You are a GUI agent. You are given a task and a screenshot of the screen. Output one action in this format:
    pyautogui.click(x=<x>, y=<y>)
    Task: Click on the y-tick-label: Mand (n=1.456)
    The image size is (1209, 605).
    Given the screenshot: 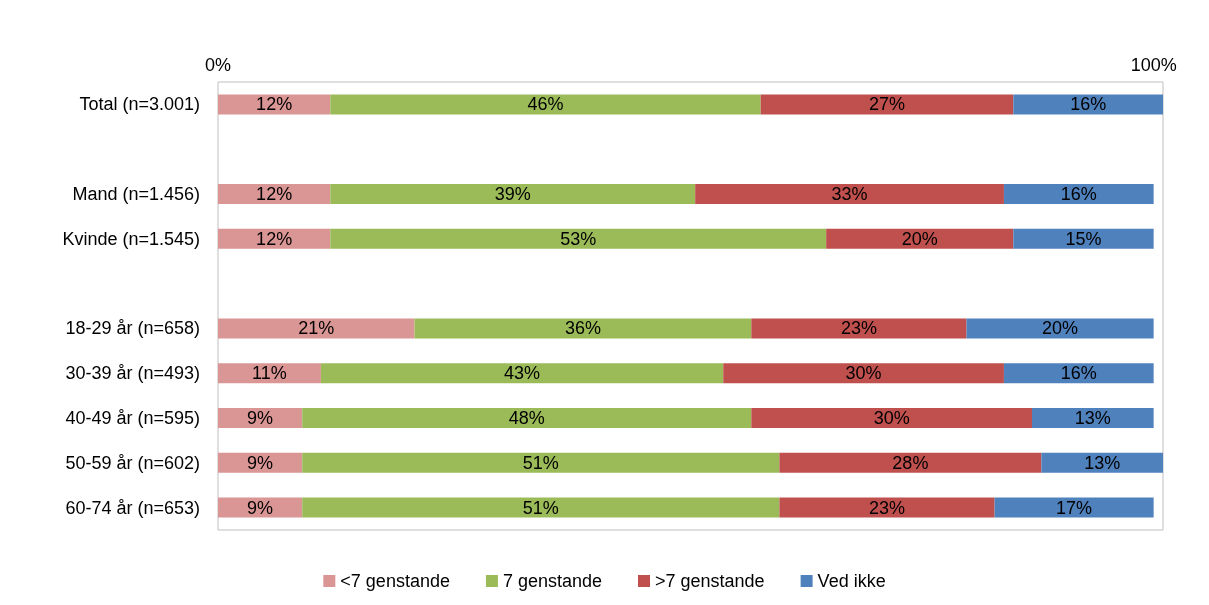 What is the action you would take?
    pyautogui.click(x=136, y=194)
    